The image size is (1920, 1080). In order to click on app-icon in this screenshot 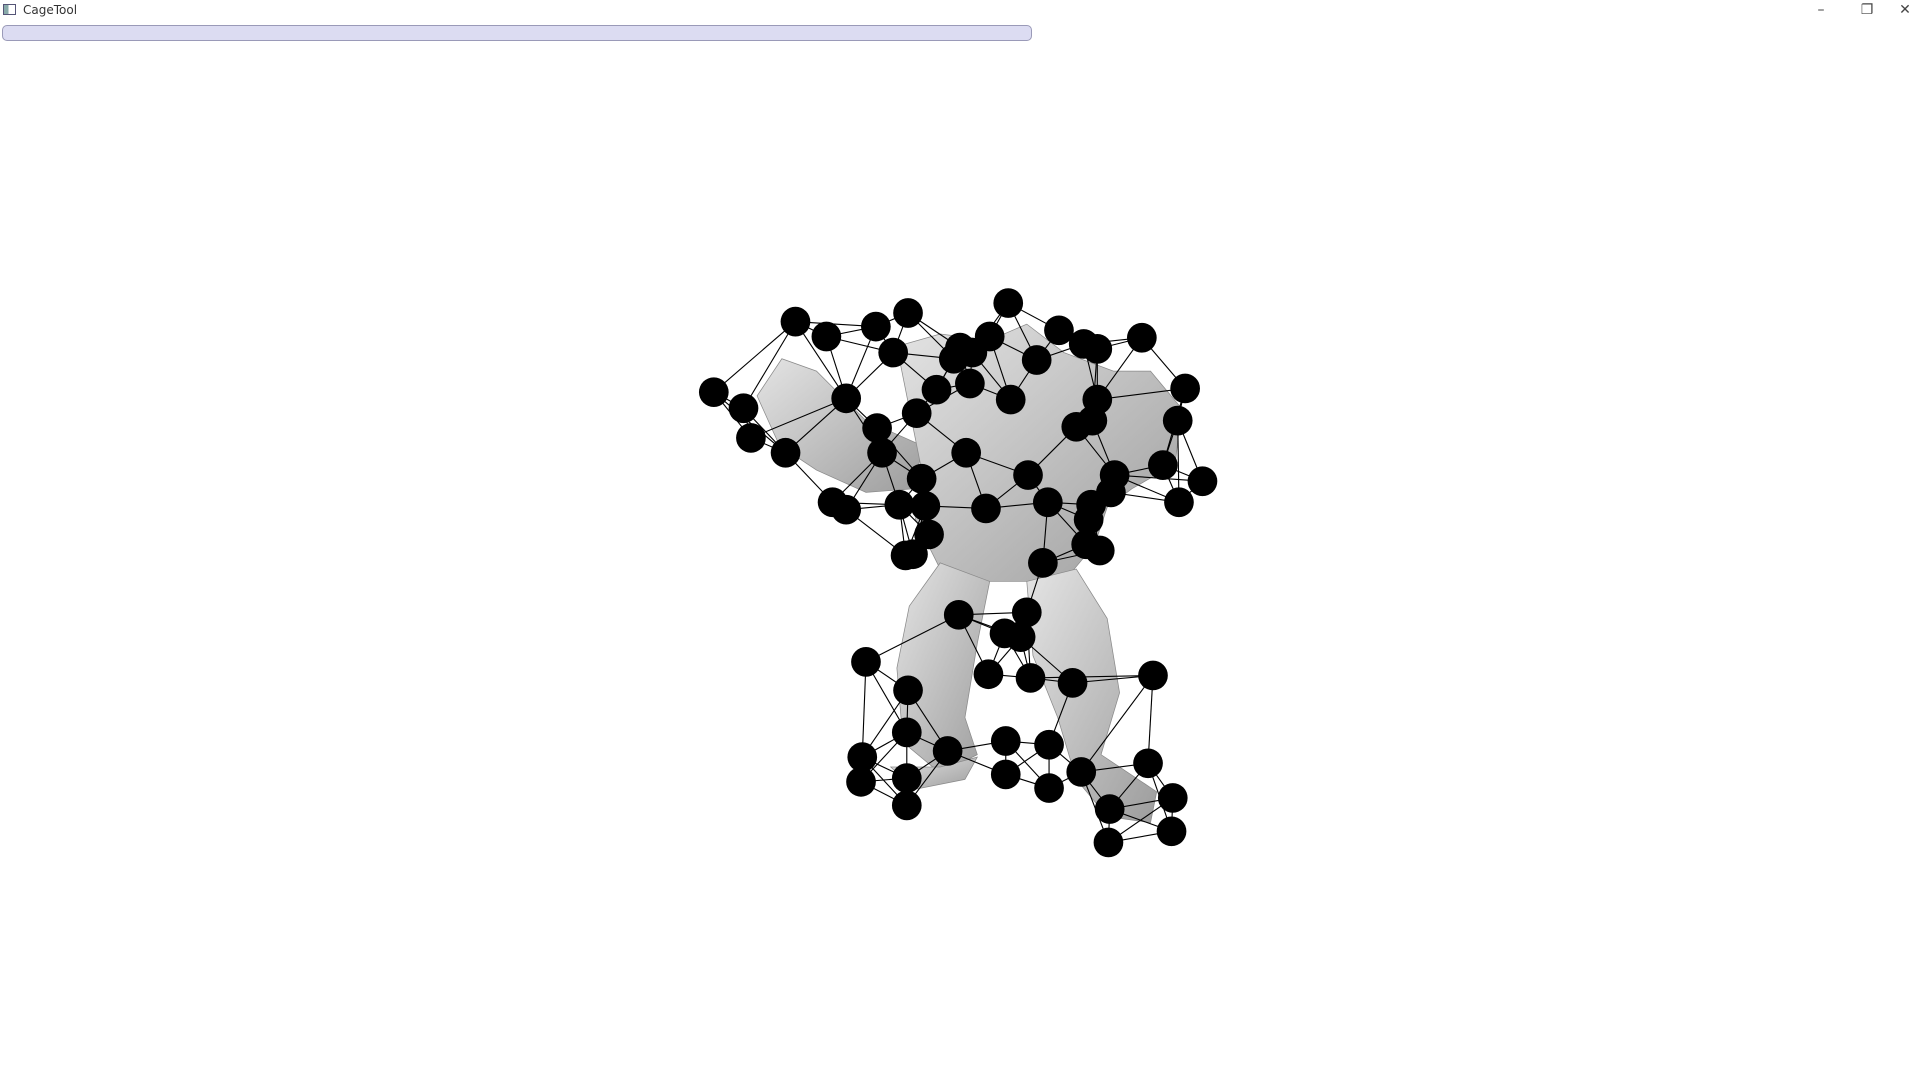, I will do `click(9, 9)`.